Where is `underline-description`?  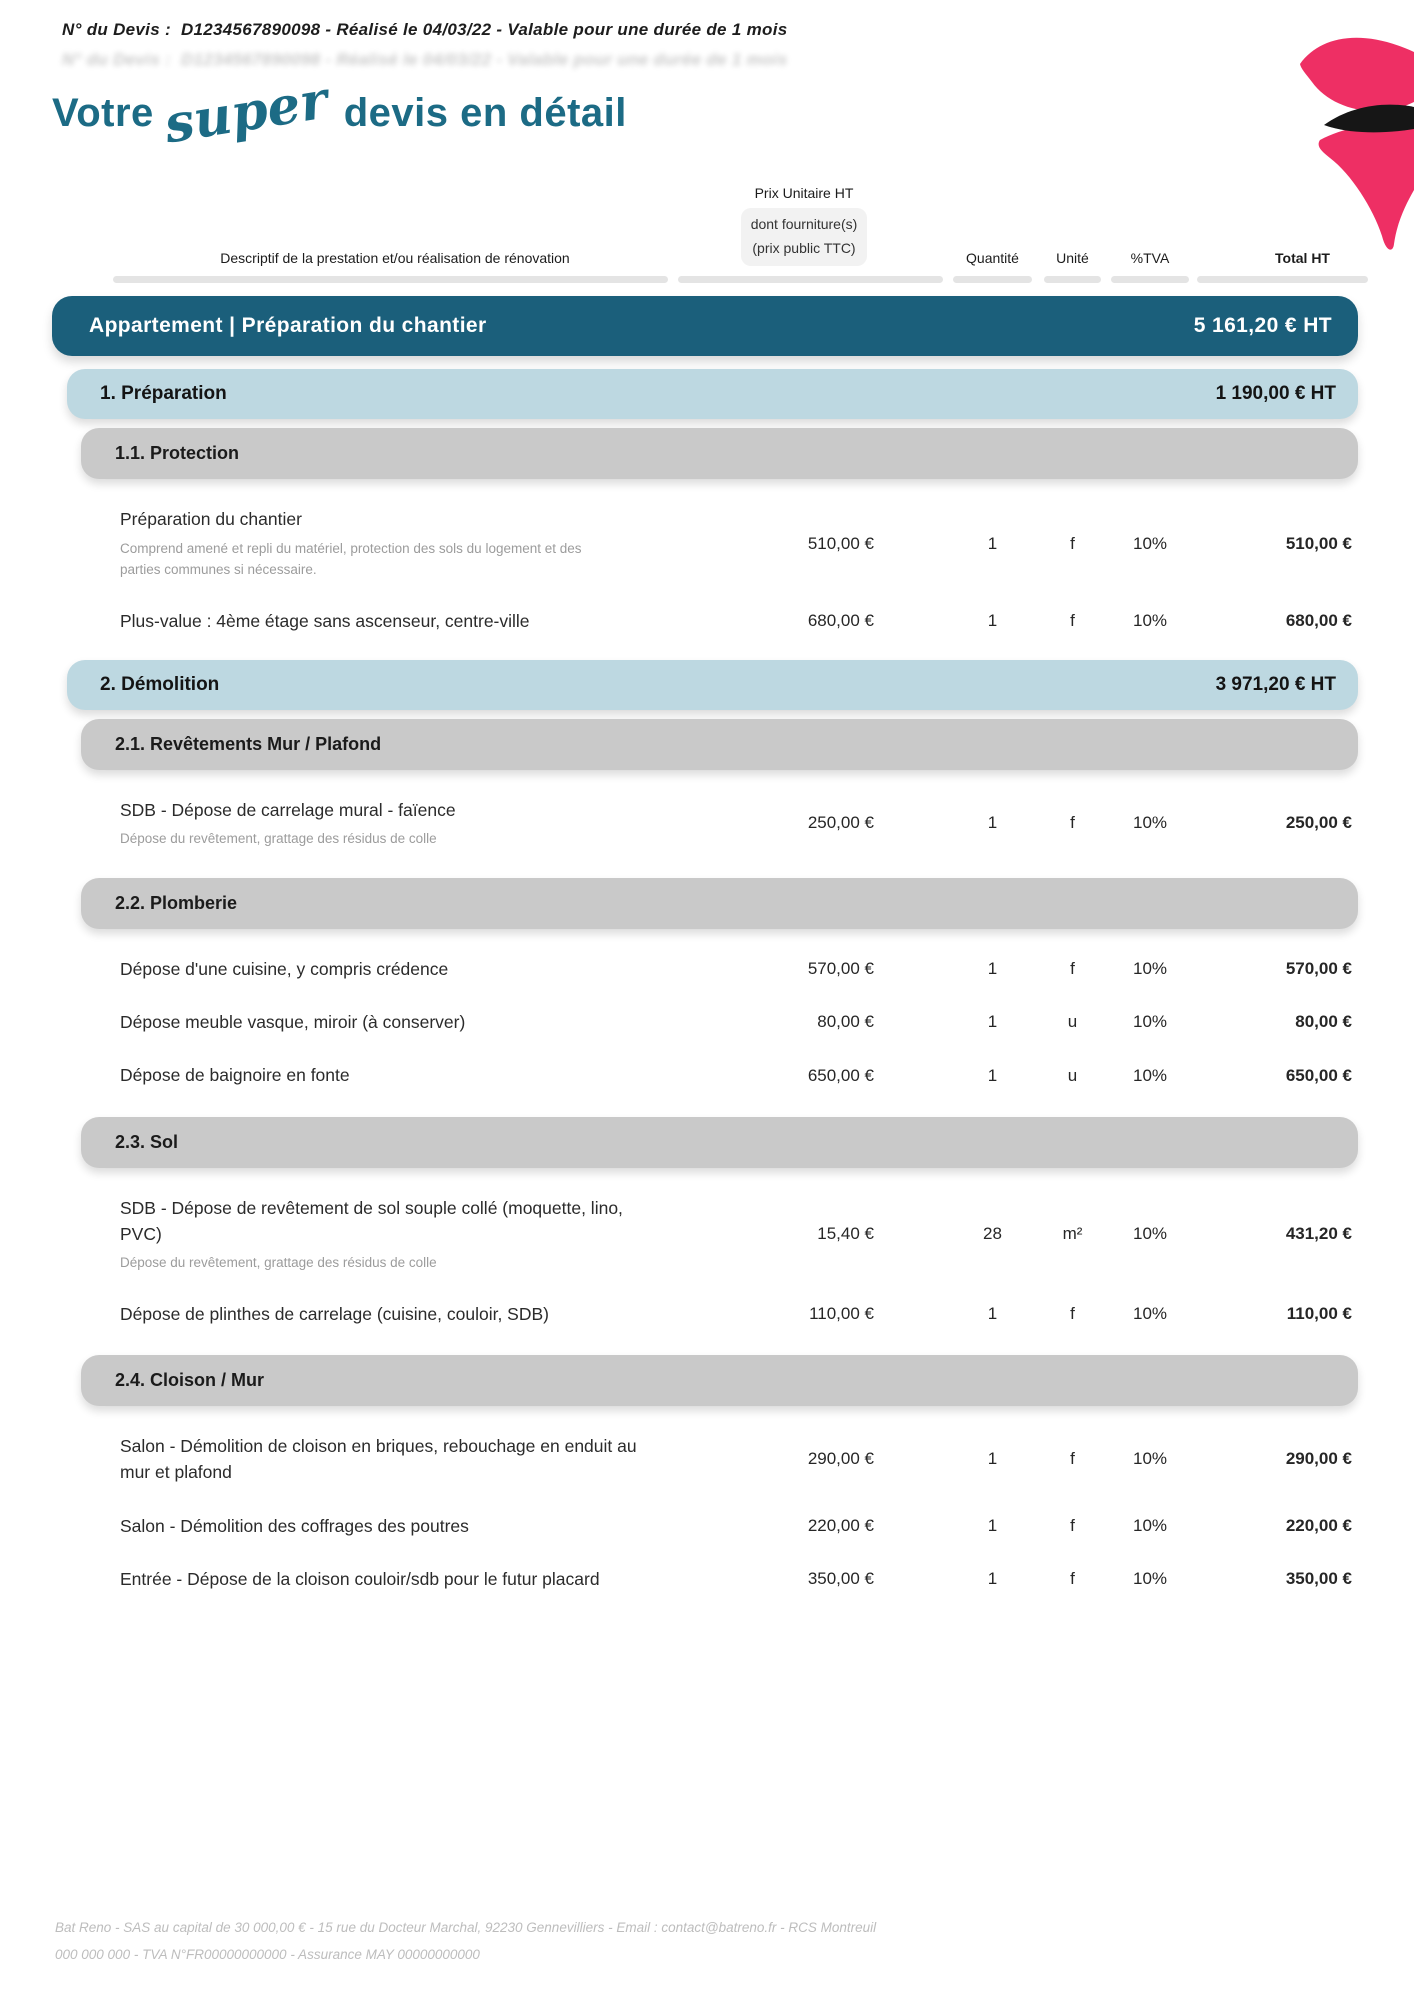 underline-description is located at coordinates (390, 280).